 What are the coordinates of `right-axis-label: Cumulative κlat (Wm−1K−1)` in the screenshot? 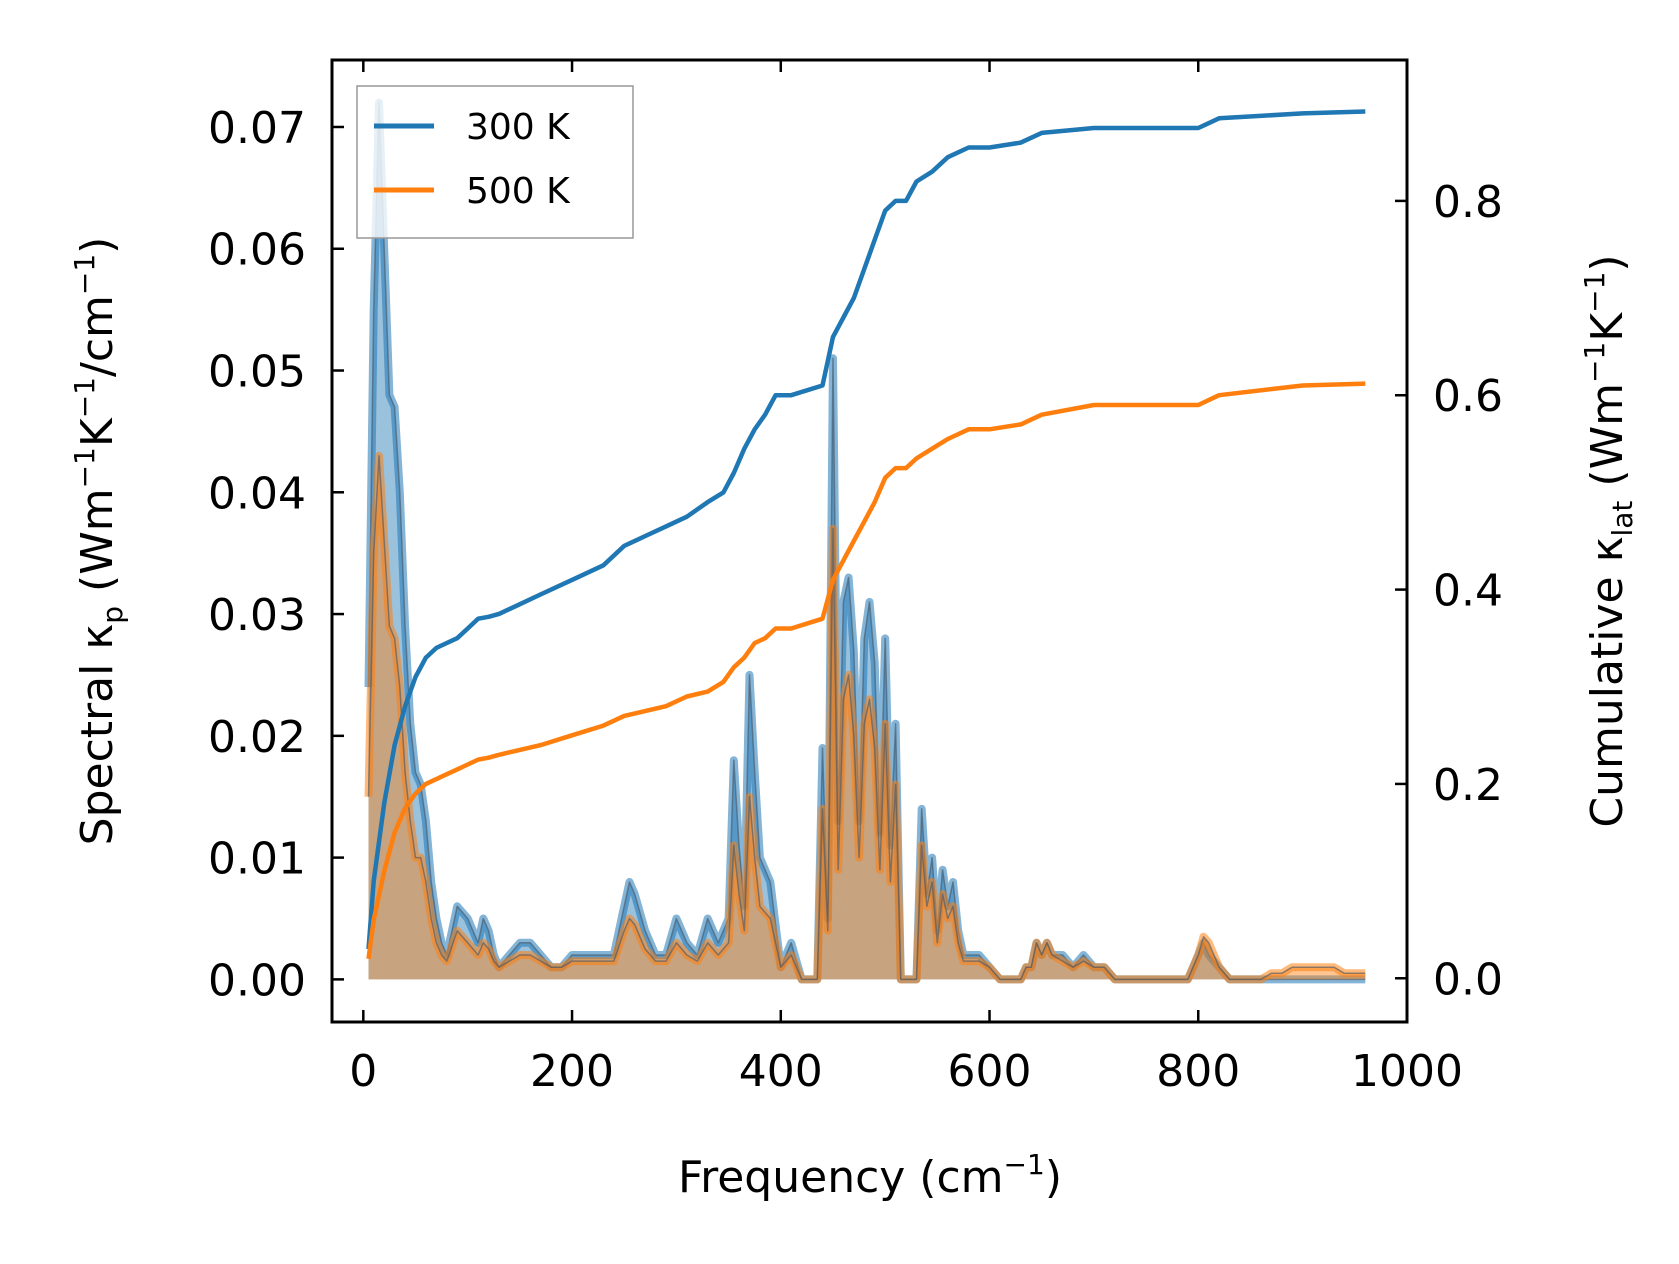 It's located at (1608, 540).